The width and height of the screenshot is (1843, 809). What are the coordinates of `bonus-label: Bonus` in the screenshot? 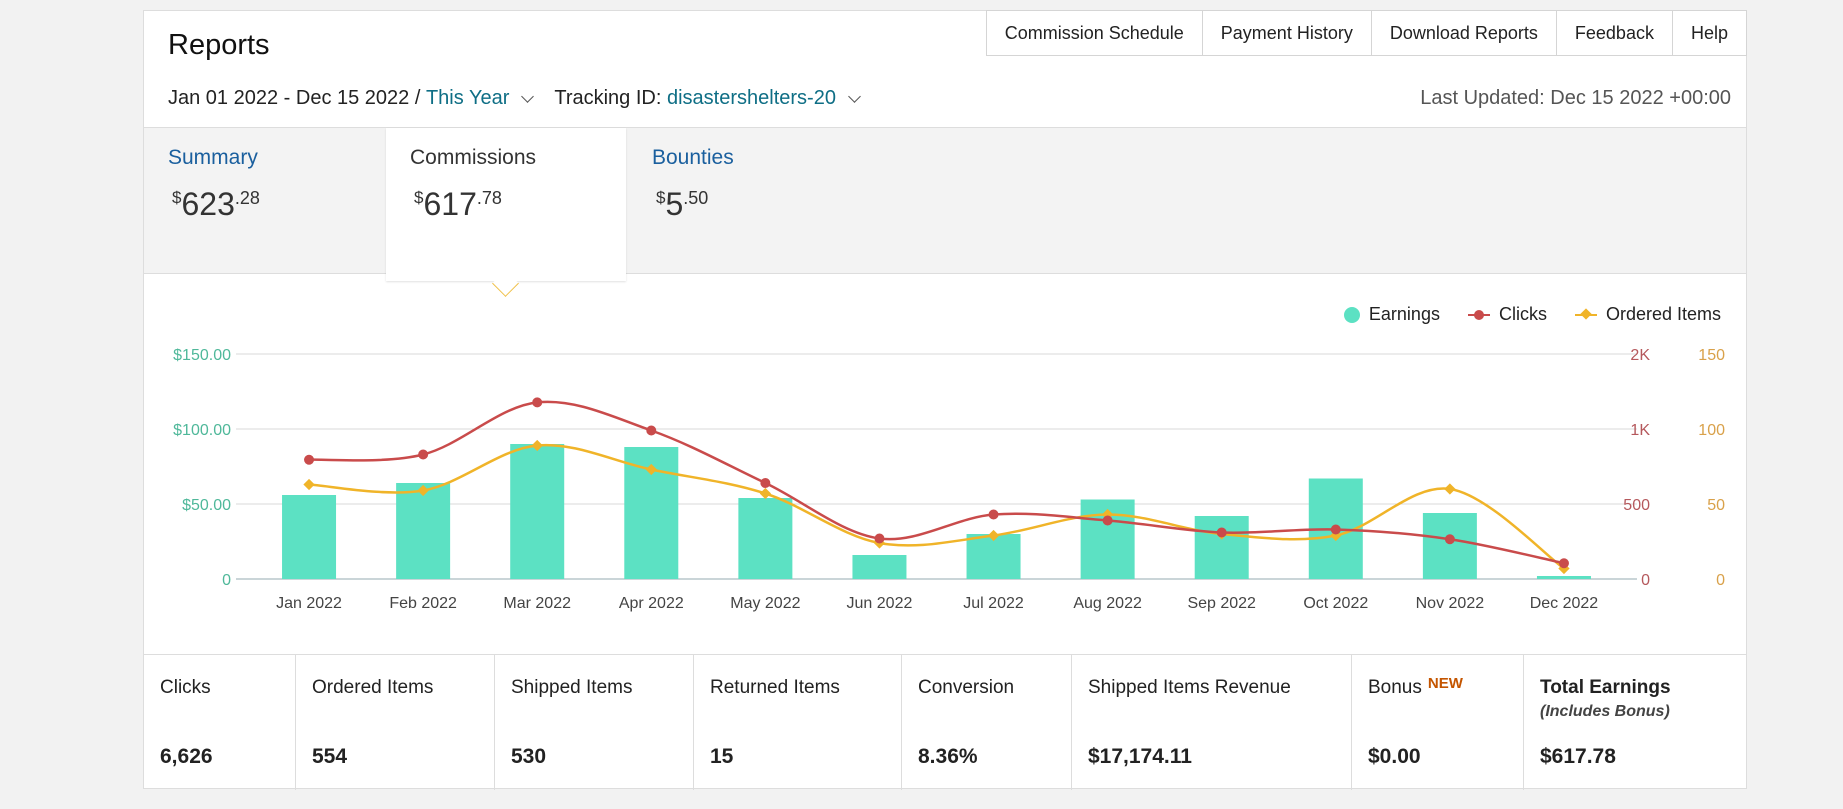 It's located at (1395, 687).